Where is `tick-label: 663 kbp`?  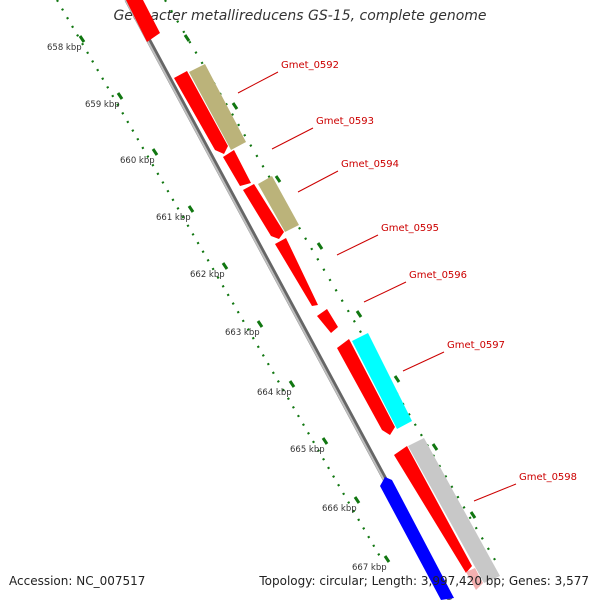
tick-label: 663 kbp is located at coordinates (242, 333).